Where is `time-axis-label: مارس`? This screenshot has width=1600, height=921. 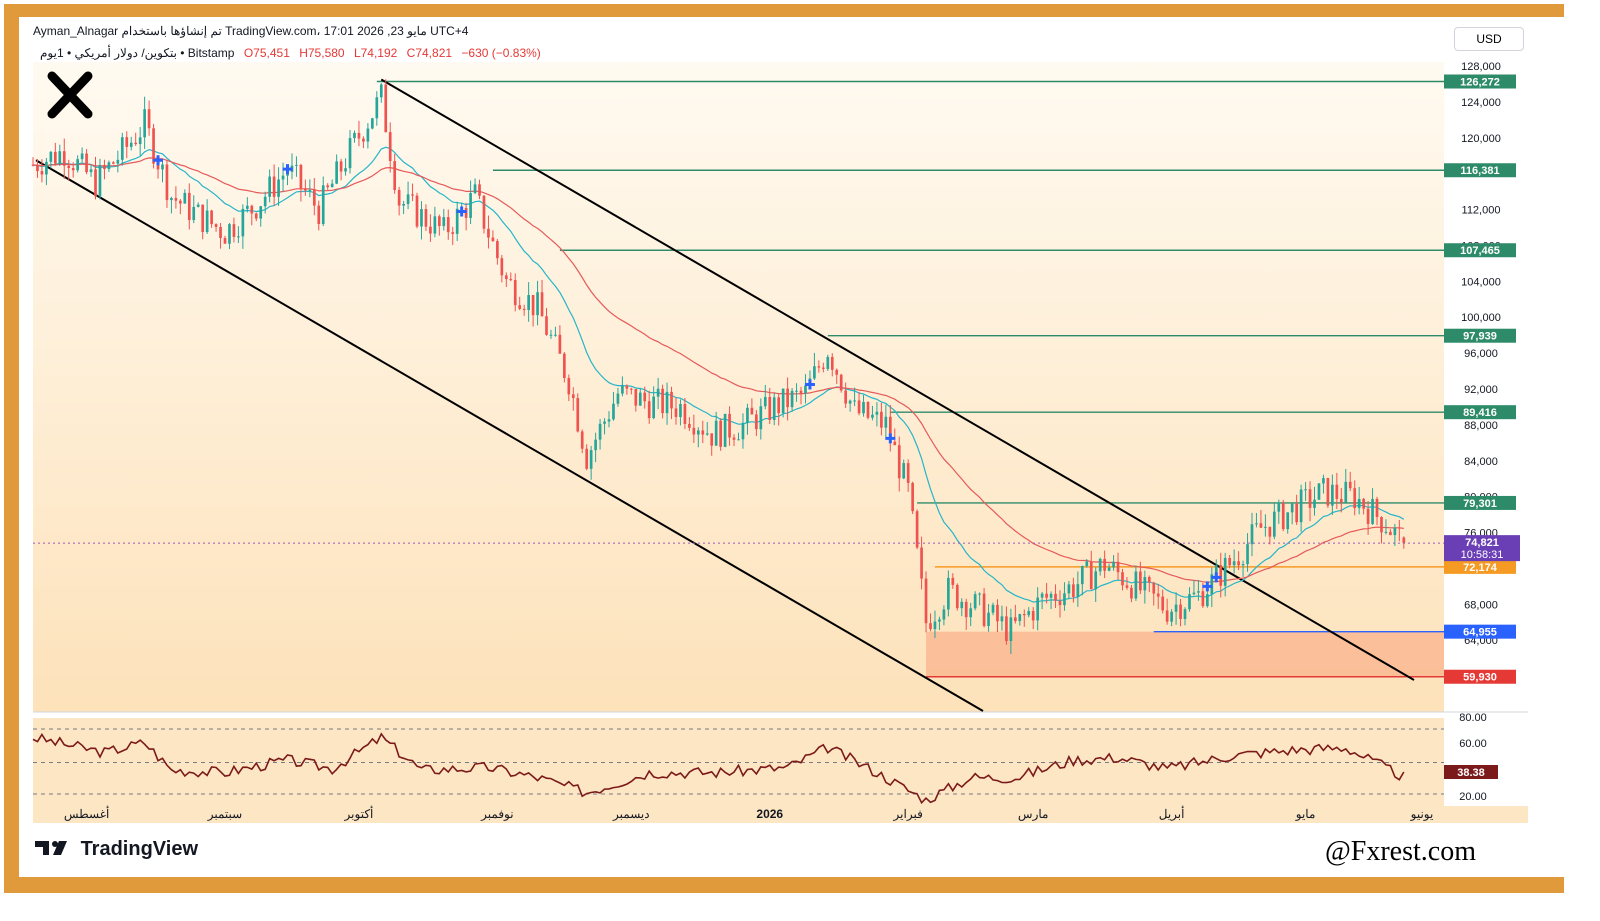 time-axis-label: مارس is located at coordinates (1033, 814).